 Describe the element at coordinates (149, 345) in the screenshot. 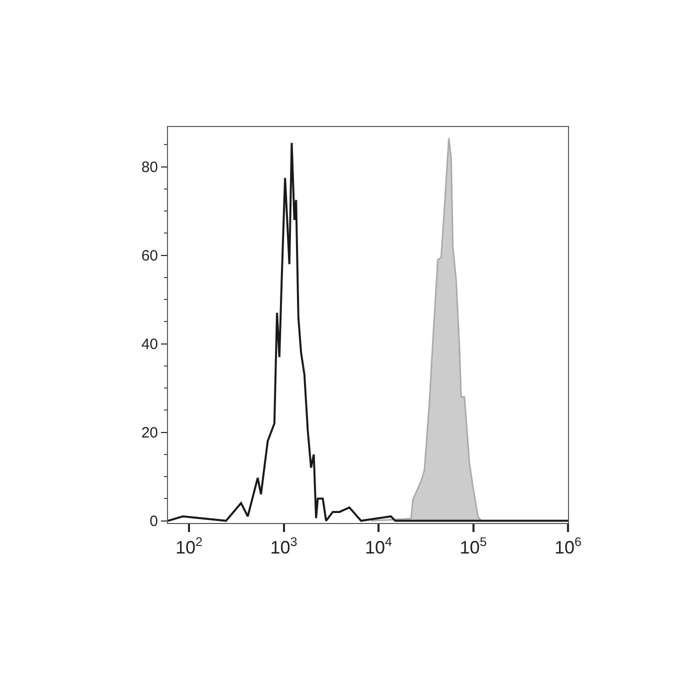

I see `y-tick-label: 40` at that location.